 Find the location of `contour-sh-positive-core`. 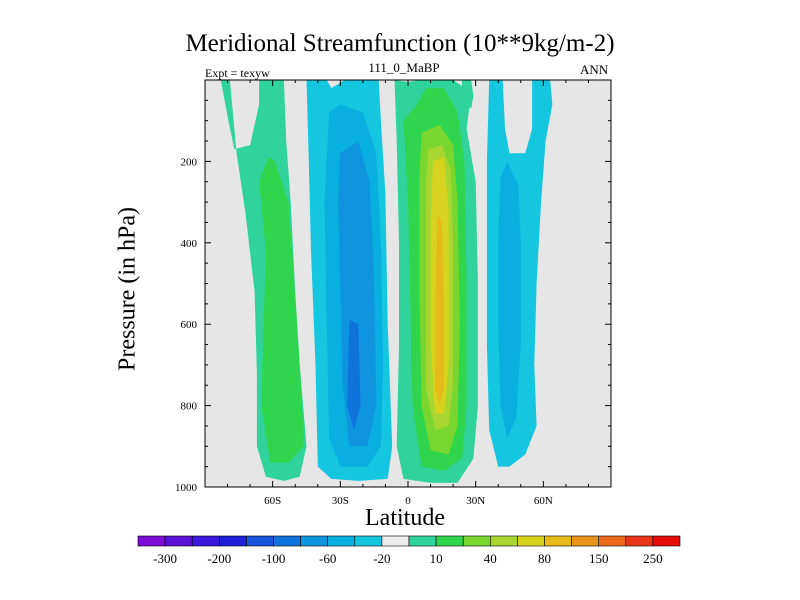

contour-sh-positive-core is located at coordinates (282, 310).